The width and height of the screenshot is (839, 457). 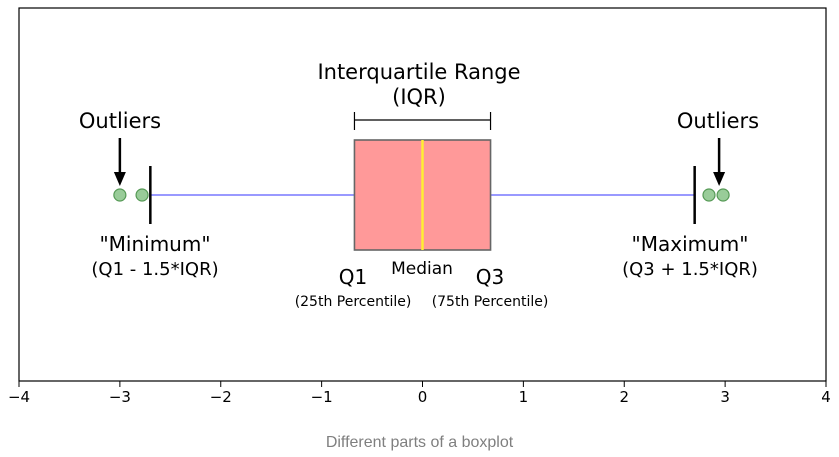 What do you see at coordinates (353, 302) in the screenshot?
I see `q1-sublabel: (25th Percentile)` at bounding box center [353, 302].